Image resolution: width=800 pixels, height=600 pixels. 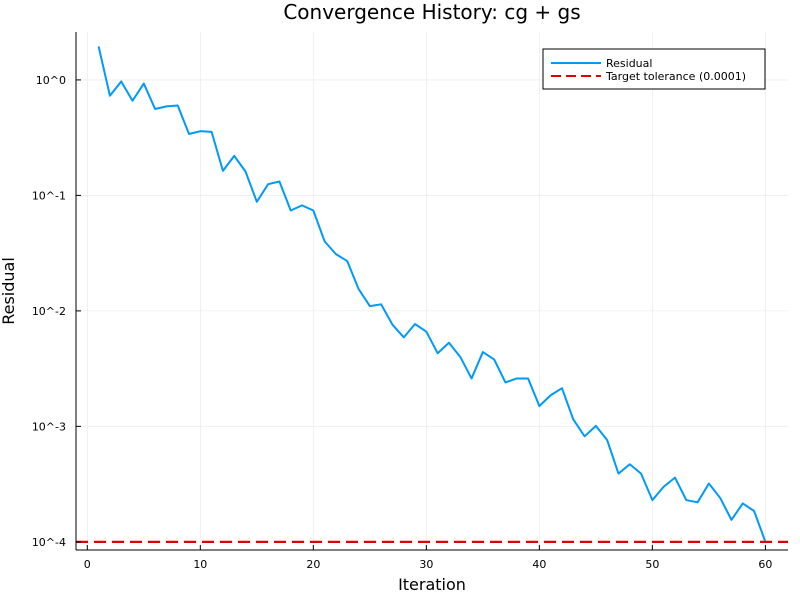 What do you see at coordinates (675, 76) in the screenshot?
I see `legend-label-tolerance: Target tolerance (0.0001)` at bounding box center [675, 76].